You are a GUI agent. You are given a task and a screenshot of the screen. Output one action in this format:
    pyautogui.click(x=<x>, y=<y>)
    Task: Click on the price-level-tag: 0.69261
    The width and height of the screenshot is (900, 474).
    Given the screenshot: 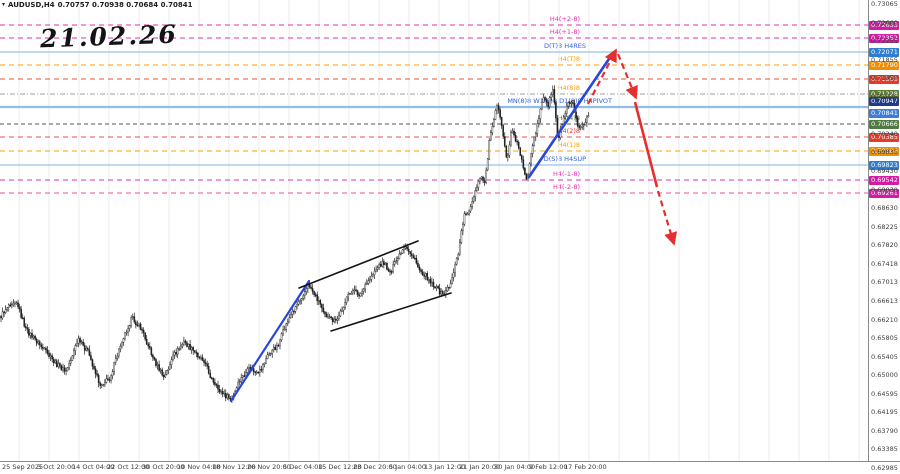 What is the action you would take?
    pyautogui.click(x=884, y=193)
    